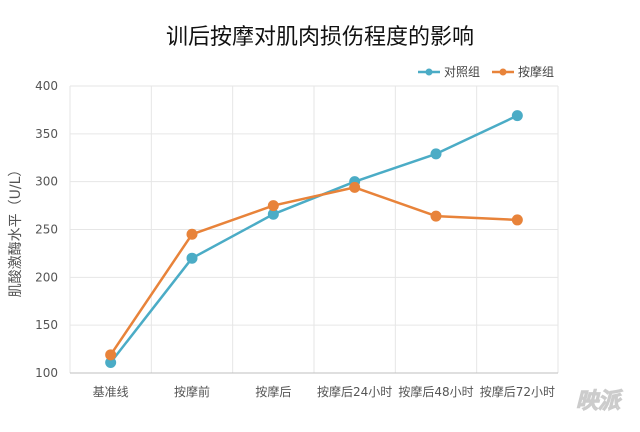  What do you see at coordinates (111, 392) in the screenshot?
I see `x-tick-label: 基准线` at bounding box center [111, 392].